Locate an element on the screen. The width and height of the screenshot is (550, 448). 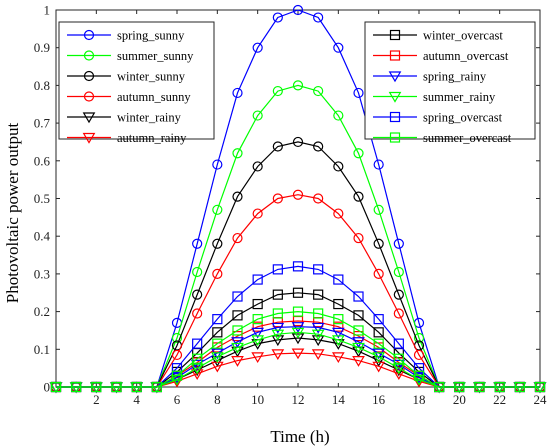
legend-label-spring_rainy: spring_rainy is located at coordinates (455, 77).